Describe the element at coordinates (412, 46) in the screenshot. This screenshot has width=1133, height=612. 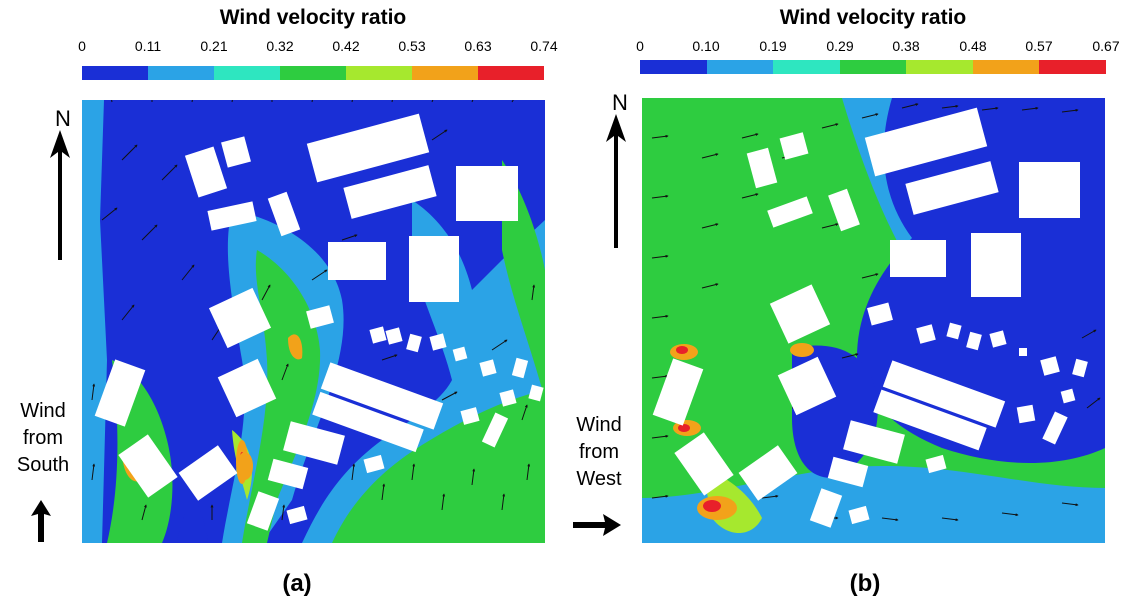
I see `colorbar-tick: 0.53` at that location.